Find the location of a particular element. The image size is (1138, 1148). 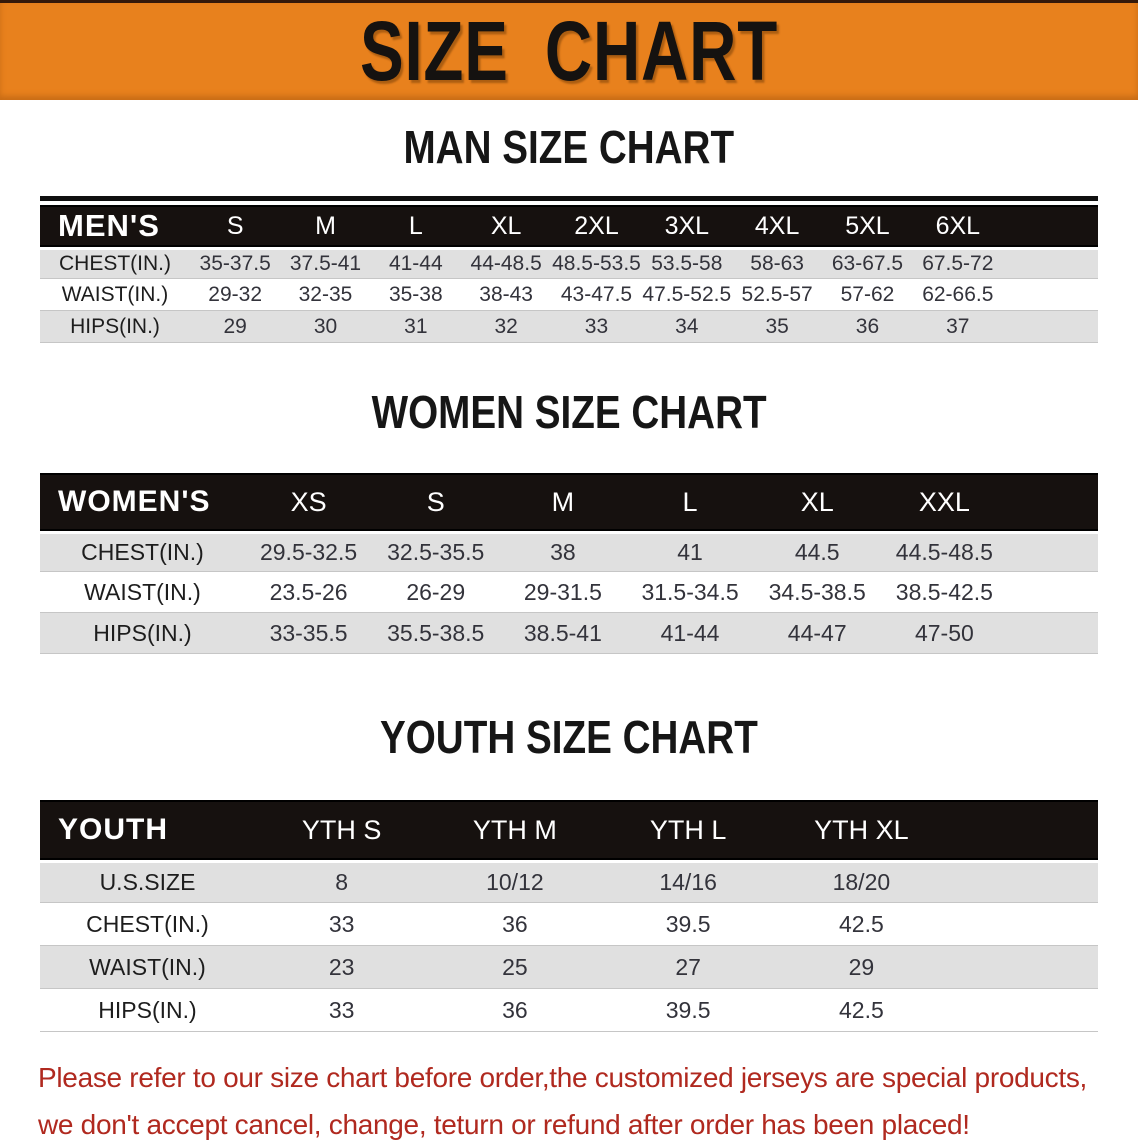

table-row: WAIST(IN.) 23 25 27 29 is located at coordinates (569, 967).